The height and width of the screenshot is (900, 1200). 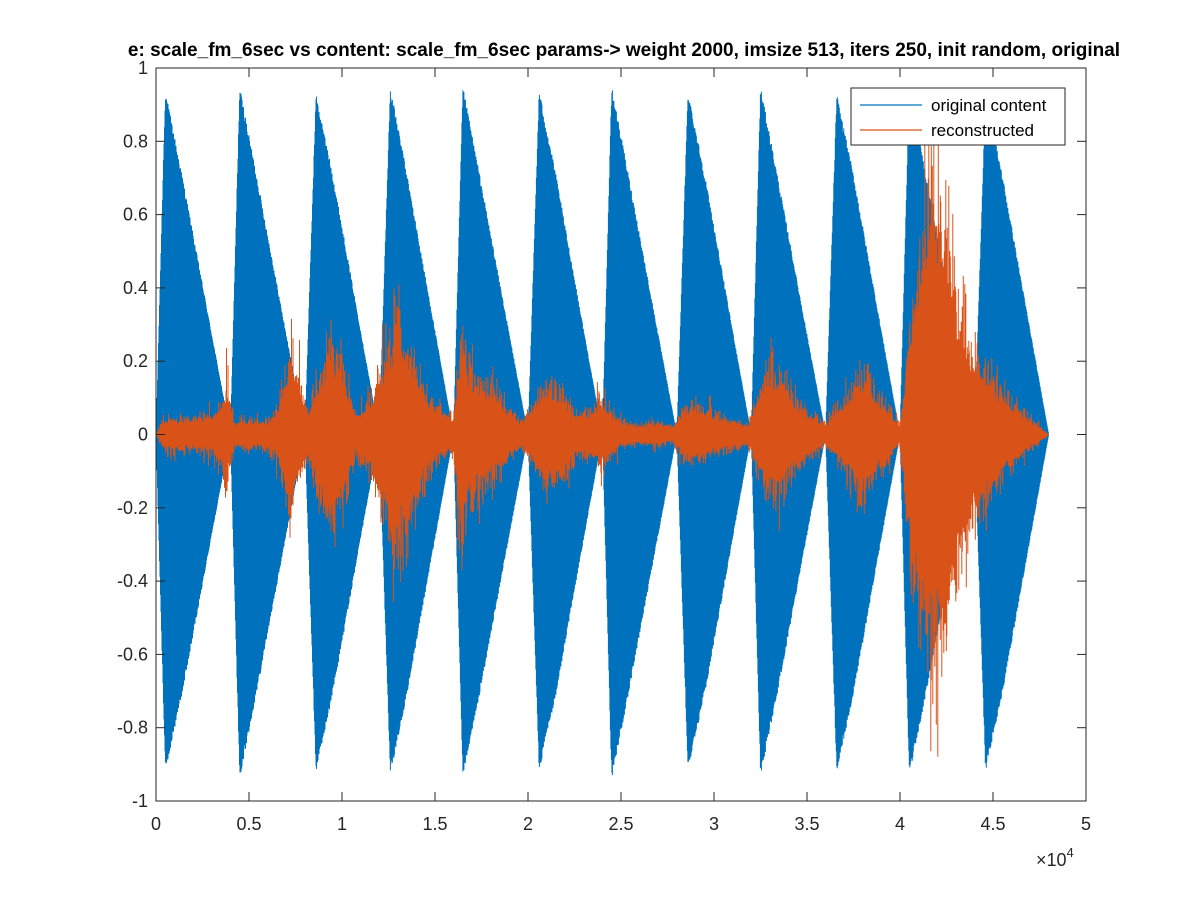 I want to click on legend-box, so click(x=958, y=116).